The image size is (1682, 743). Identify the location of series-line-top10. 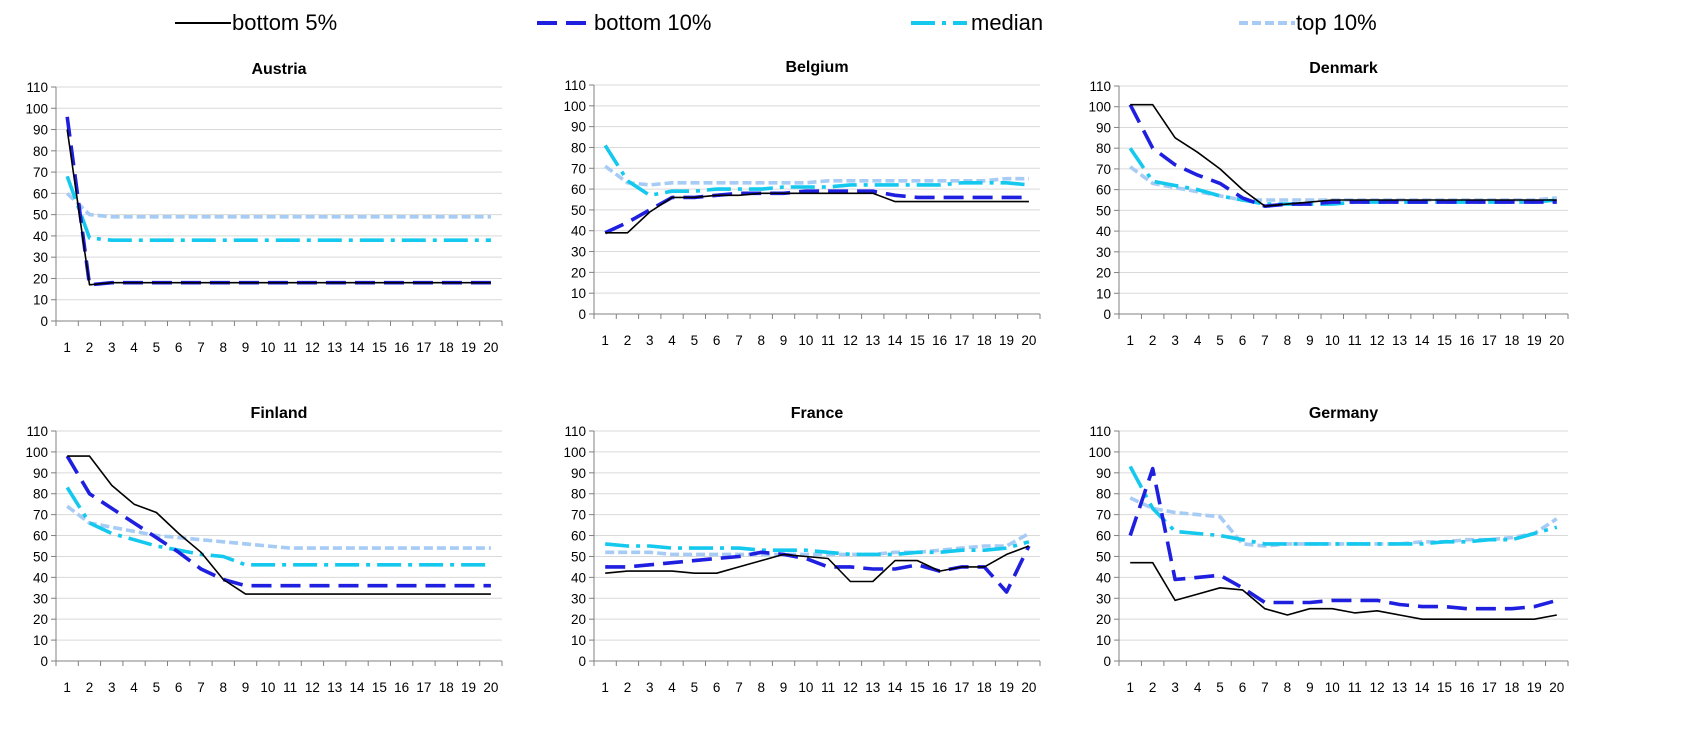
(817, 544).